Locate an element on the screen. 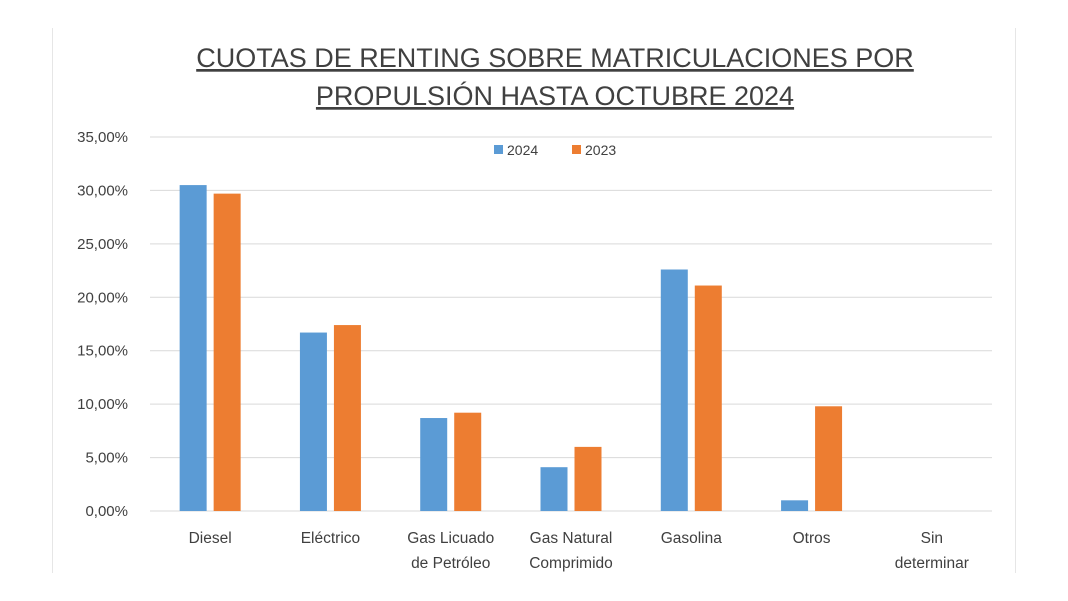 This screenshot has height=601, width=1068. y-tick-label: 5,00% is located at coordinates (106, 458).